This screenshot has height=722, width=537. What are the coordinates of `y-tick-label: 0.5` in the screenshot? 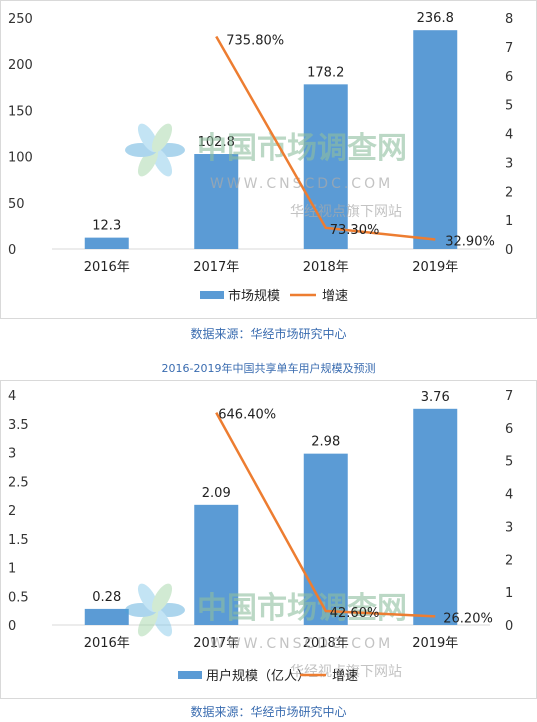 It's located at (18, 597).